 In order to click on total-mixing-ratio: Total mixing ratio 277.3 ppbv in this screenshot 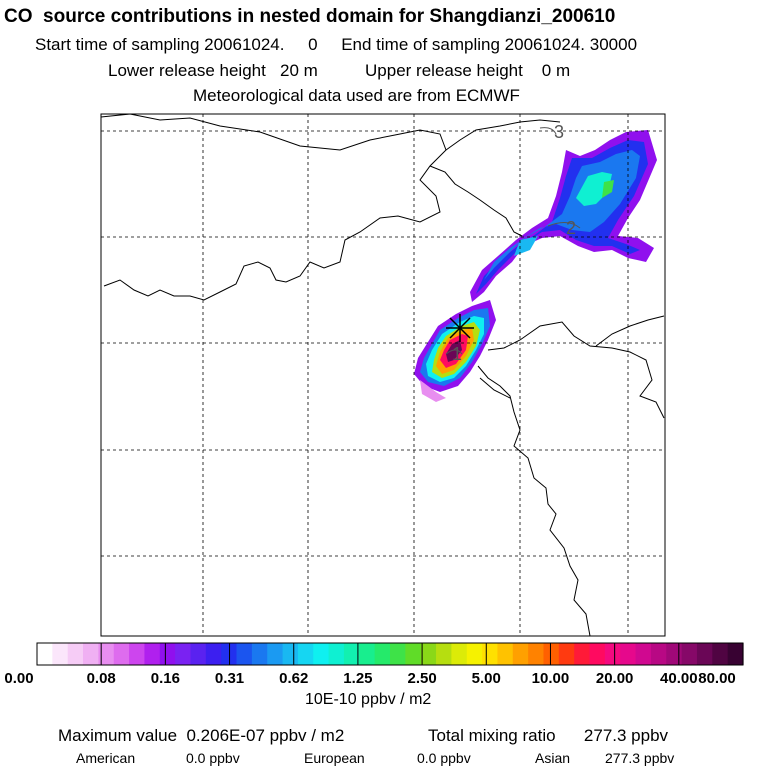, I will do `click(548, 735)`.